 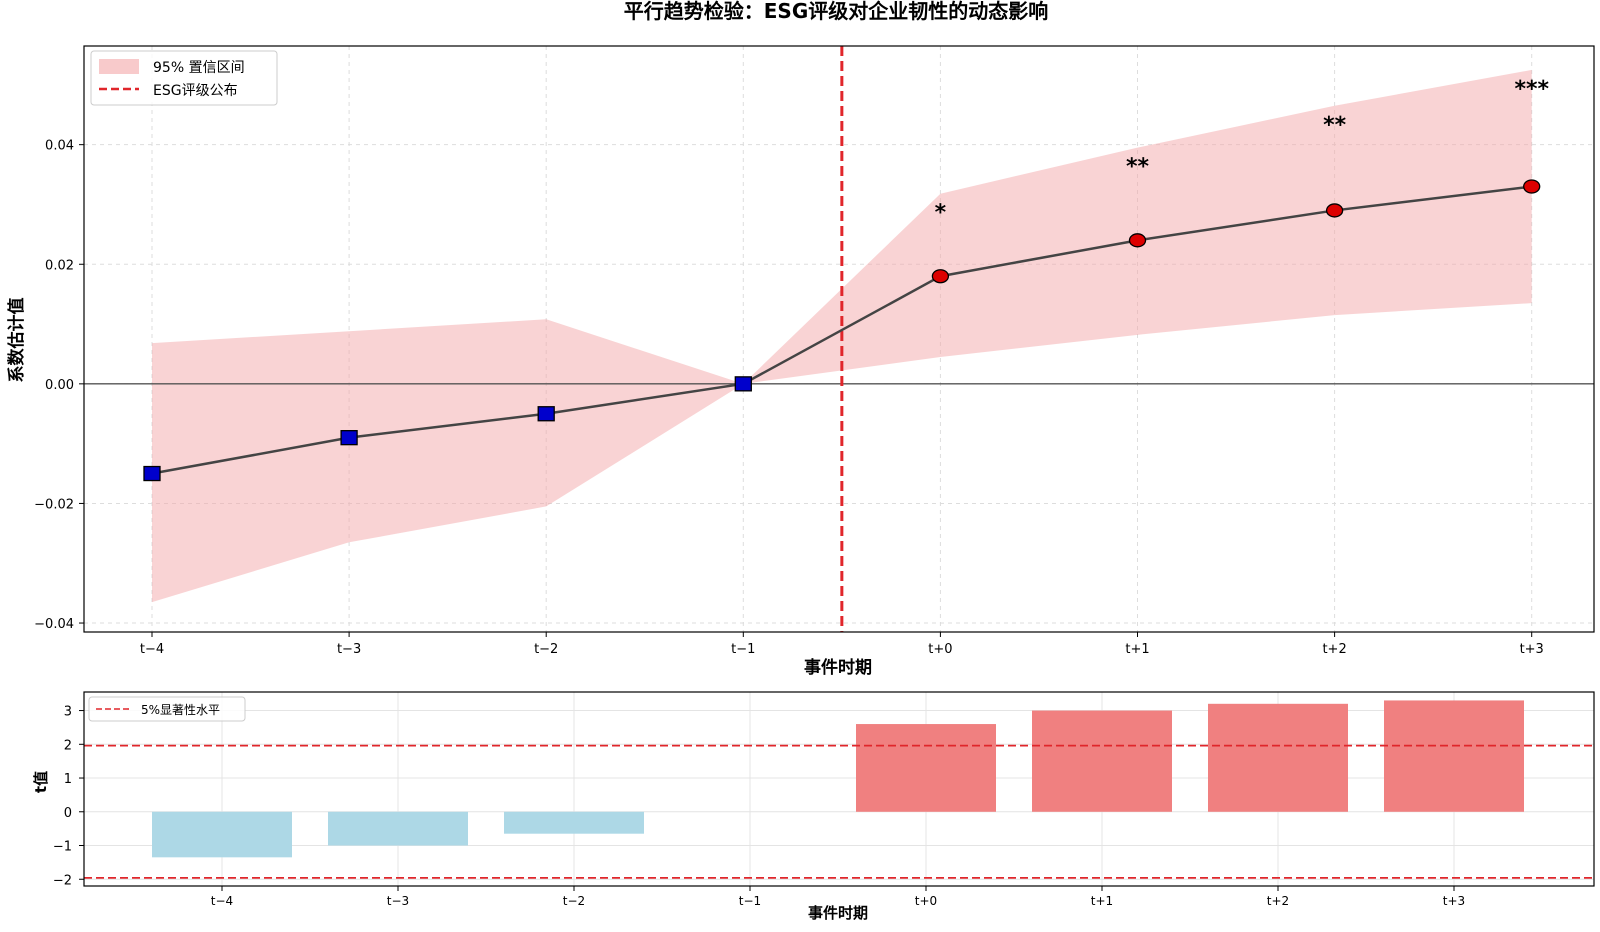 I want to click on top-y-tick-label-3: −0.02, so click(x=54, y=504).